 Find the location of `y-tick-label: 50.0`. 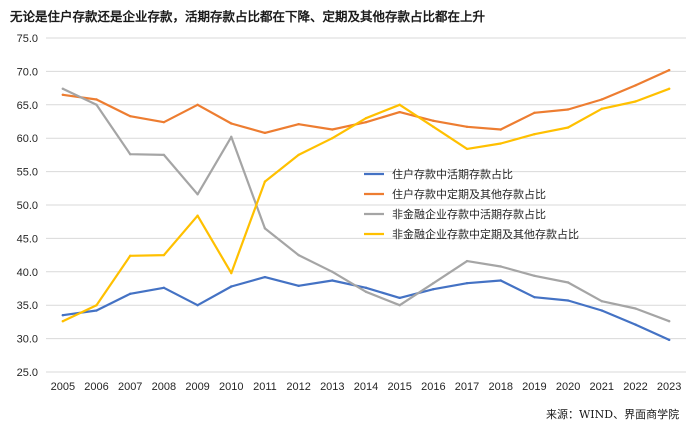

y-tick-label: 50.0 is located at coordinates (27, 206).